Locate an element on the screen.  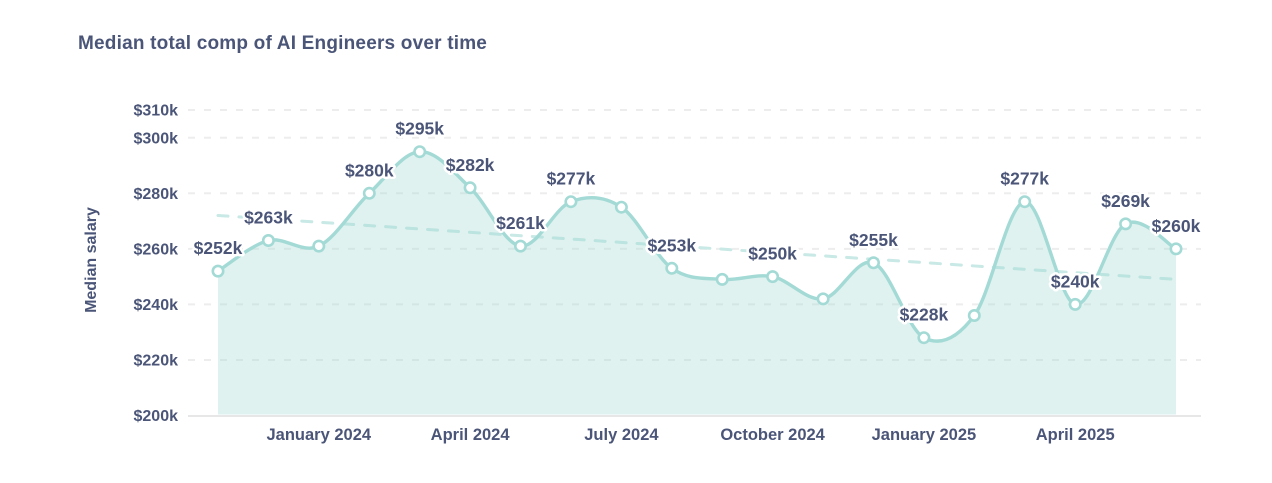
point-label: $280k is located at coordinates (369, 170).